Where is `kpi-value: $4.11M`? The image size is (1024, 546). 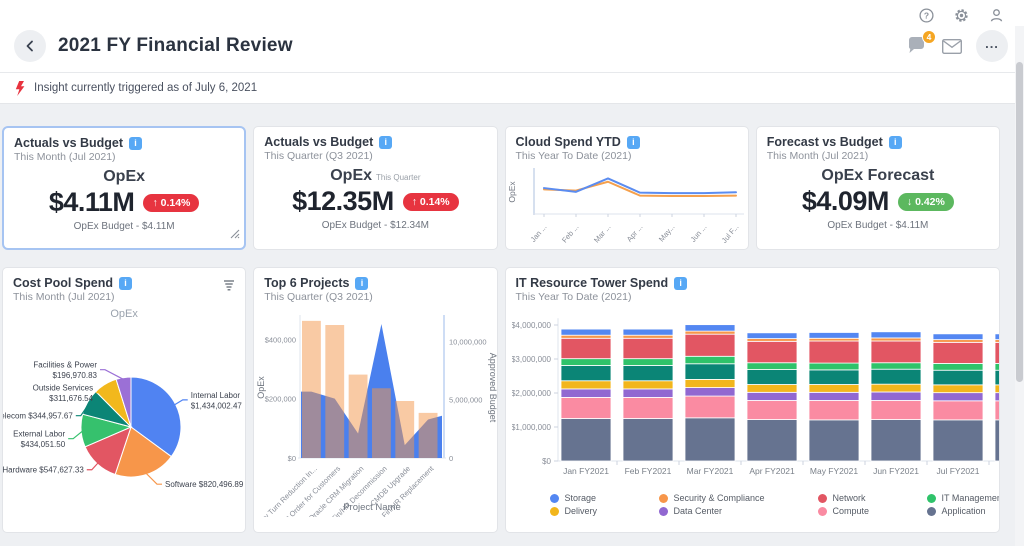
kpi-value: $4.11M is located at coordinates (91, 202).